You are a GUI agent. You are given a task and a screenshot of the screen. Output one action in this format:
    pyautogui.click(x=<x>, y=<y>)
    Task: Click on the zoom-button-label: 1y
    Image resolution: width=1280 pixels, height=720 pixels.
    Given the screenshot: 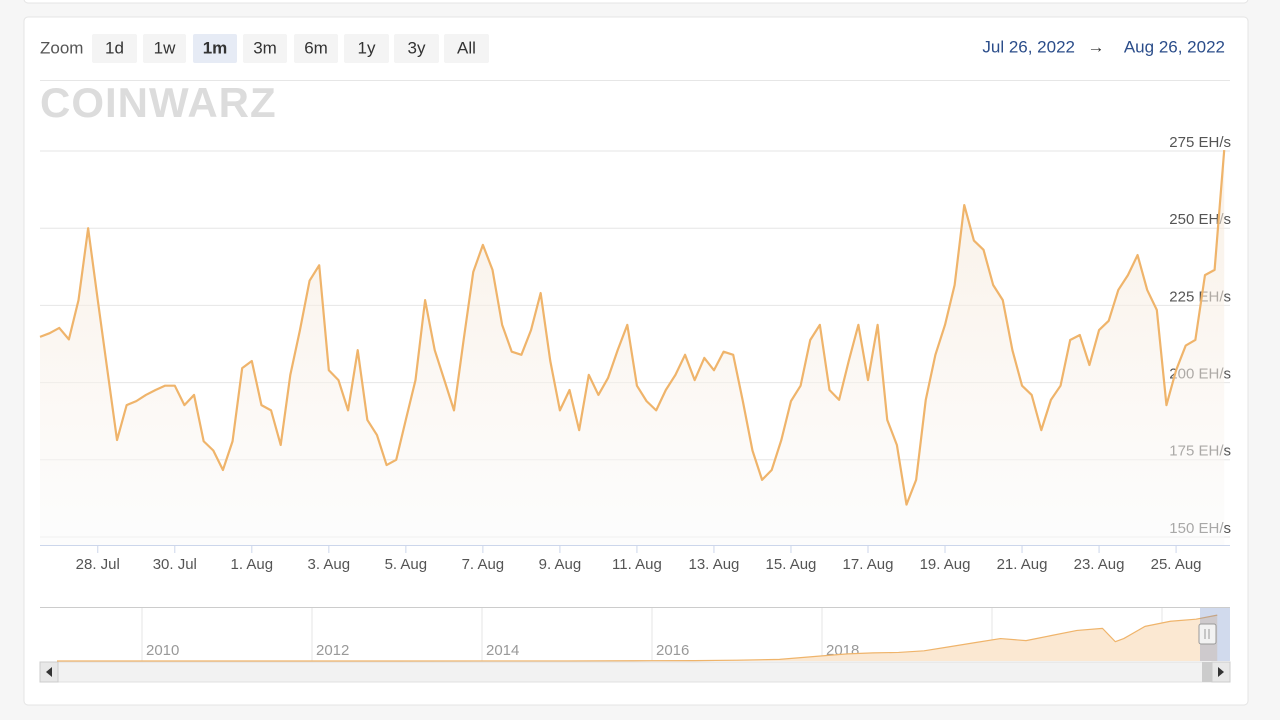 What is the action you would take?
    pyautogui.click(x=367, y=47)
    